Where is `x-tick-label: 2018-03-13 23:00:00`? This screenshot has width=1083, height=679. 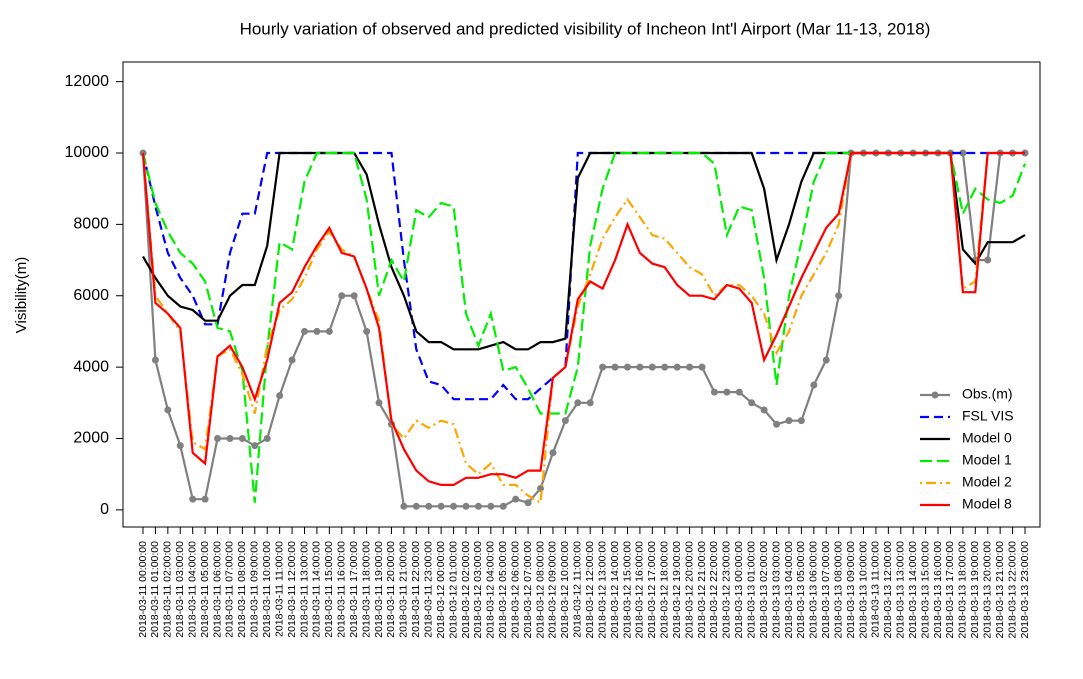 x-tick-label: 2018-03-13 23:00:00 is located at coordinates (1025, 590).